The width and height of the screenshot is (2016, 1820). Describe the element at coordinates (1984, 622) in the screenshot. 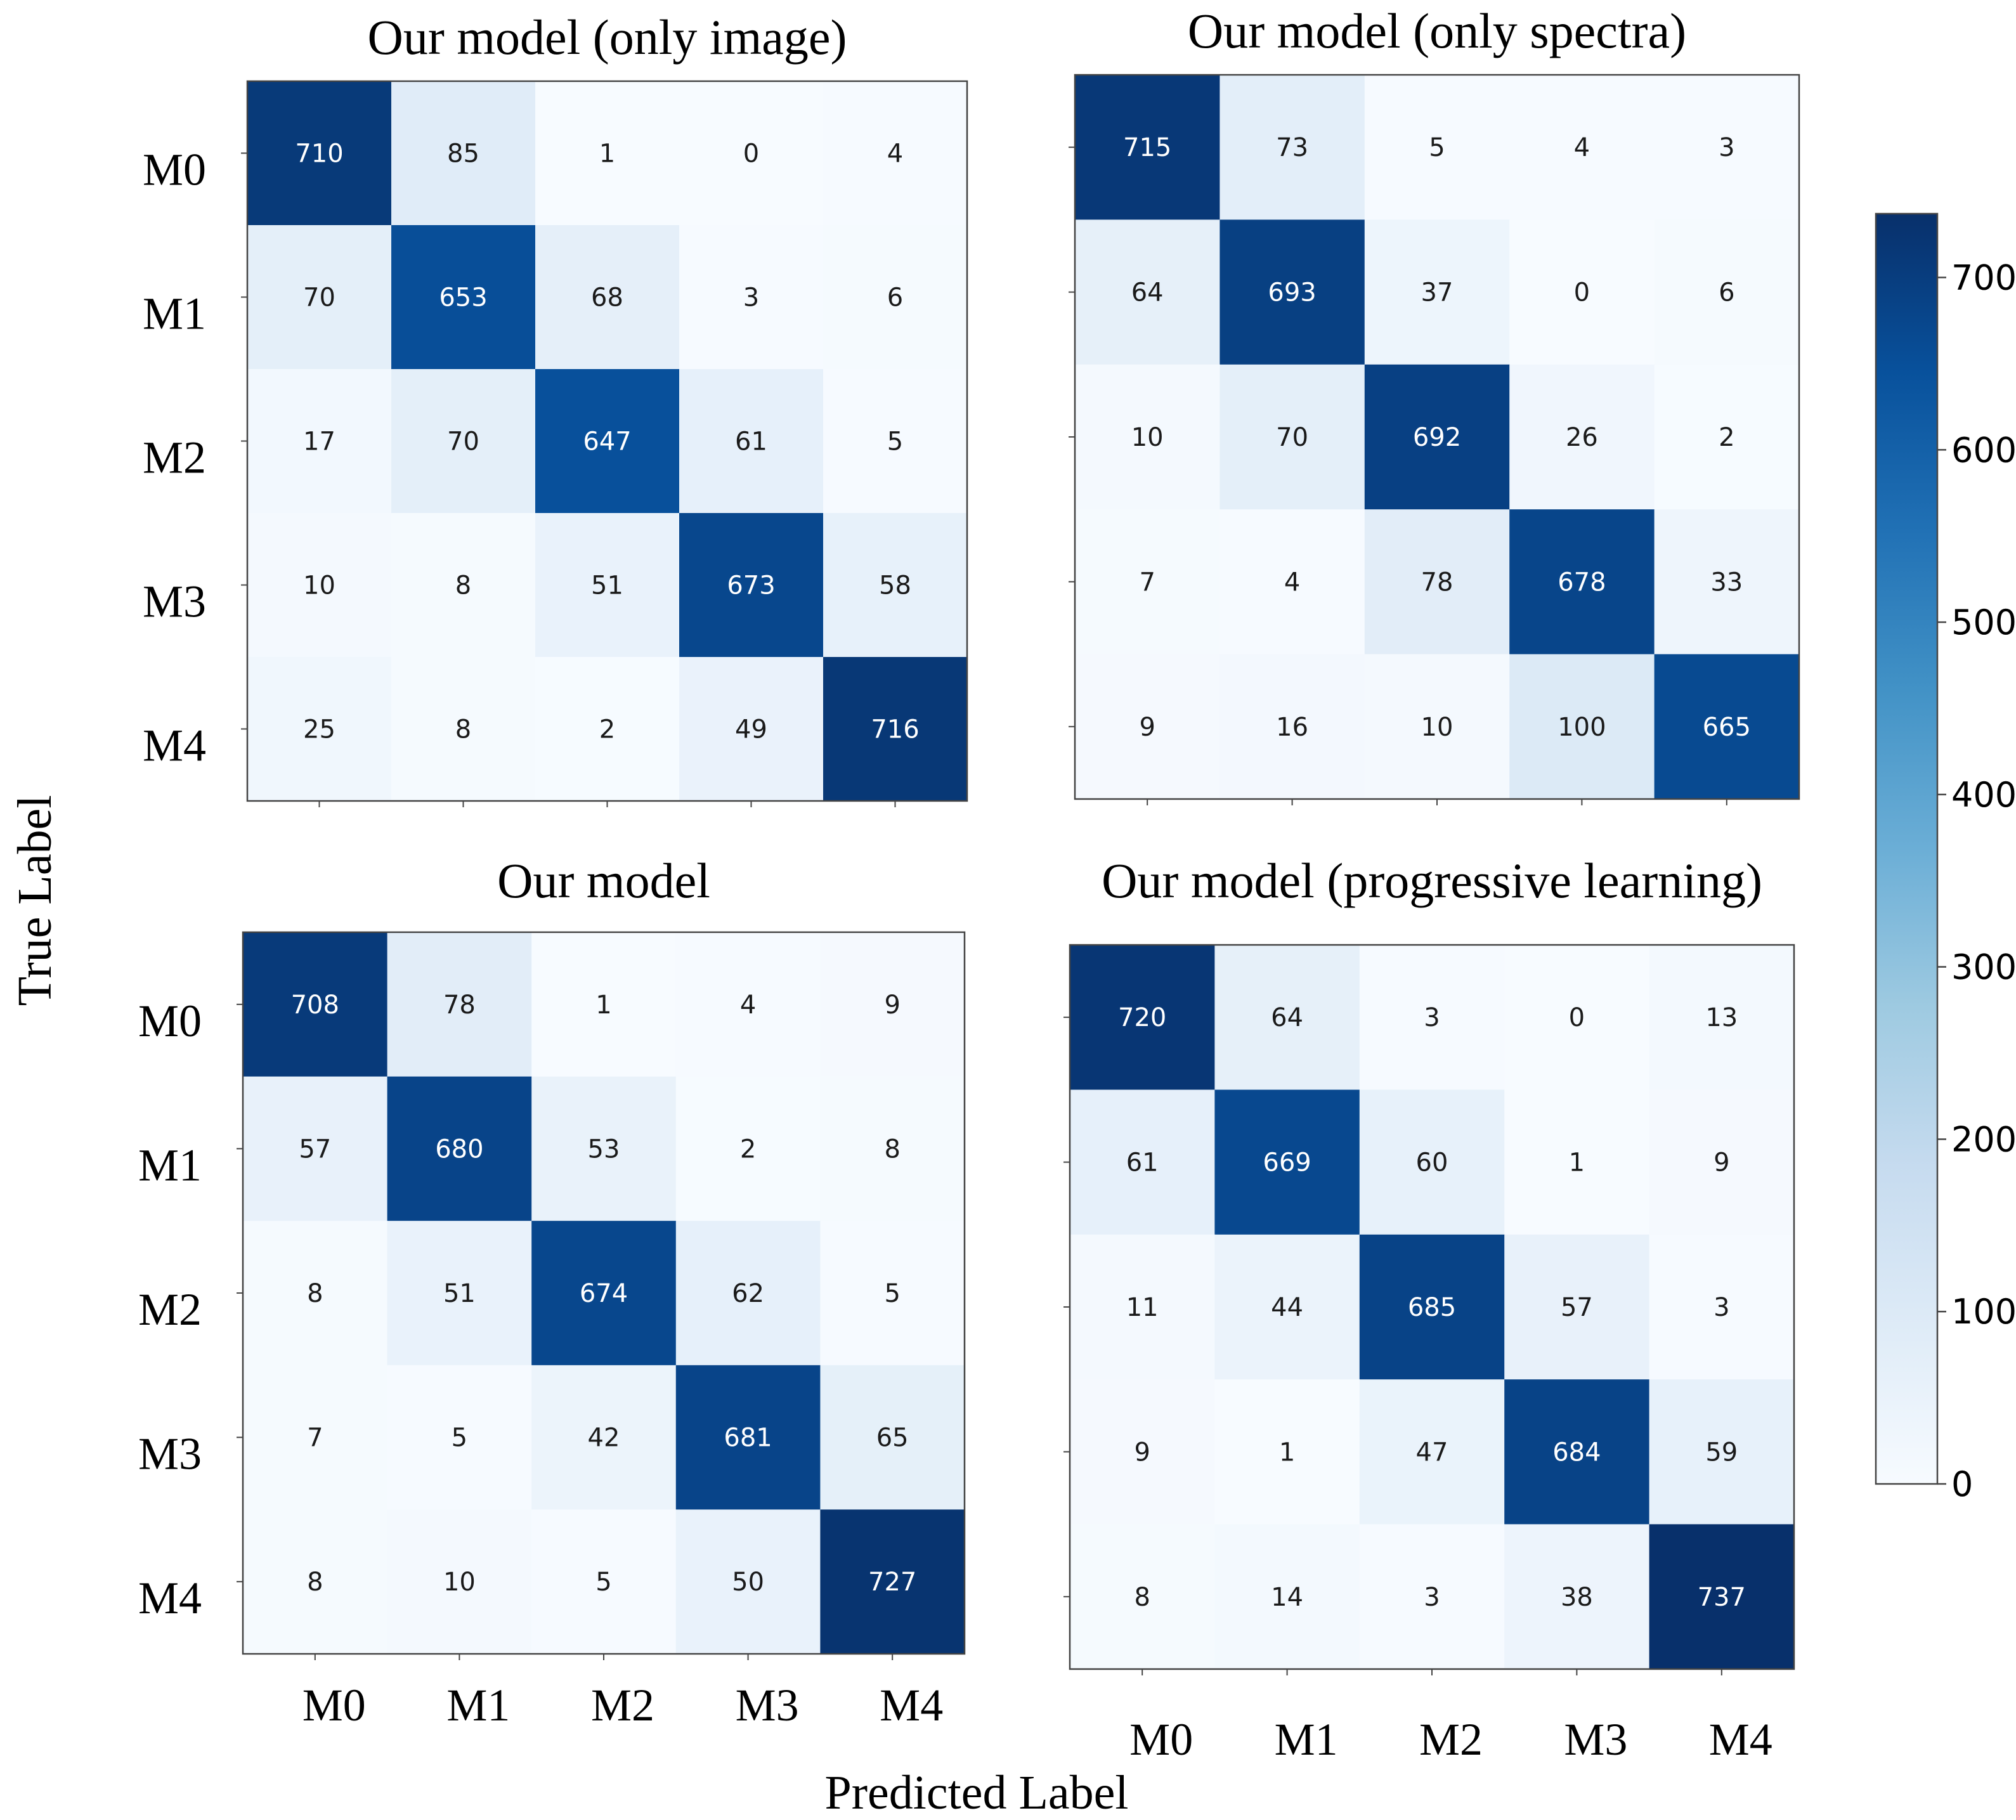

I see `colorbar-tick-label: 500` at that location.